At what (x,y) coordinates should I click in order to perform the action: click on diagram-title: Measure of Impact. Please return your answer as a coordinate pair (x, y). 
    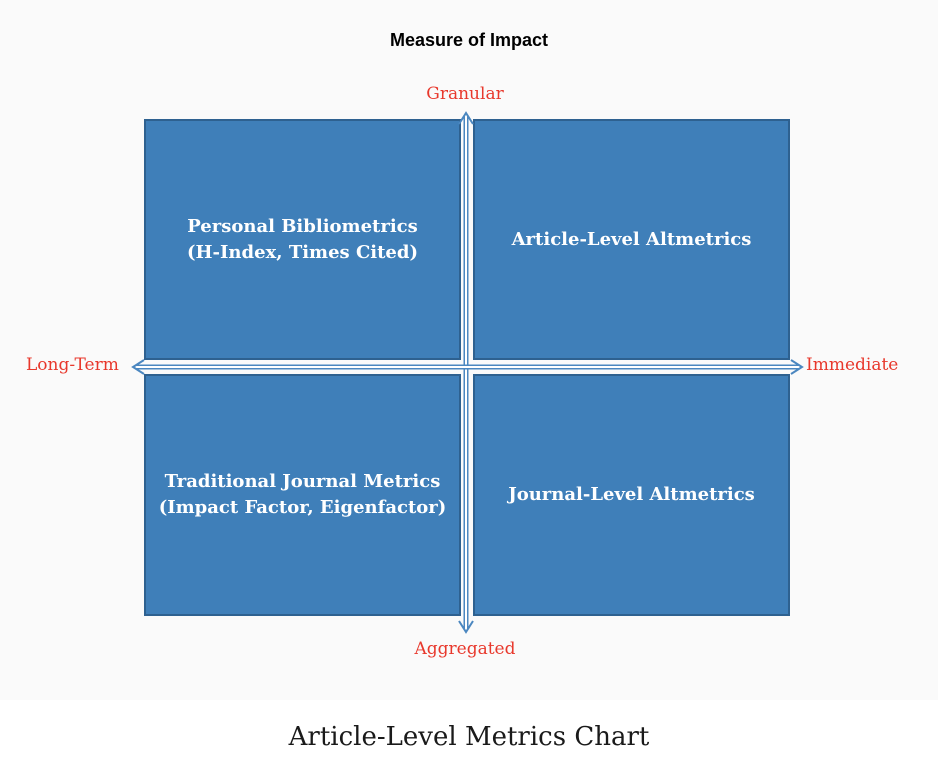
    Looking at the image, I should click on (469, 40).